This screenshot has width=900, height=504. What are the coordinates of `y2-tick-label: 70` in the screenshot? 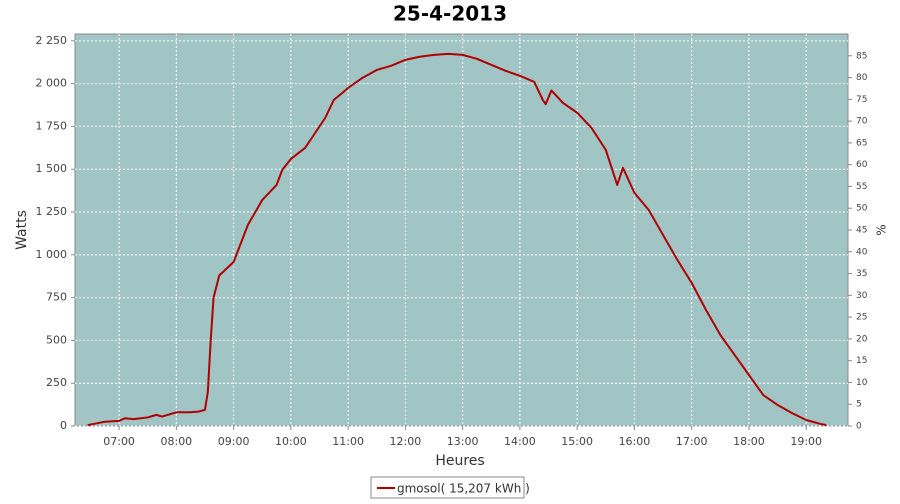 It's located at (862, 122).